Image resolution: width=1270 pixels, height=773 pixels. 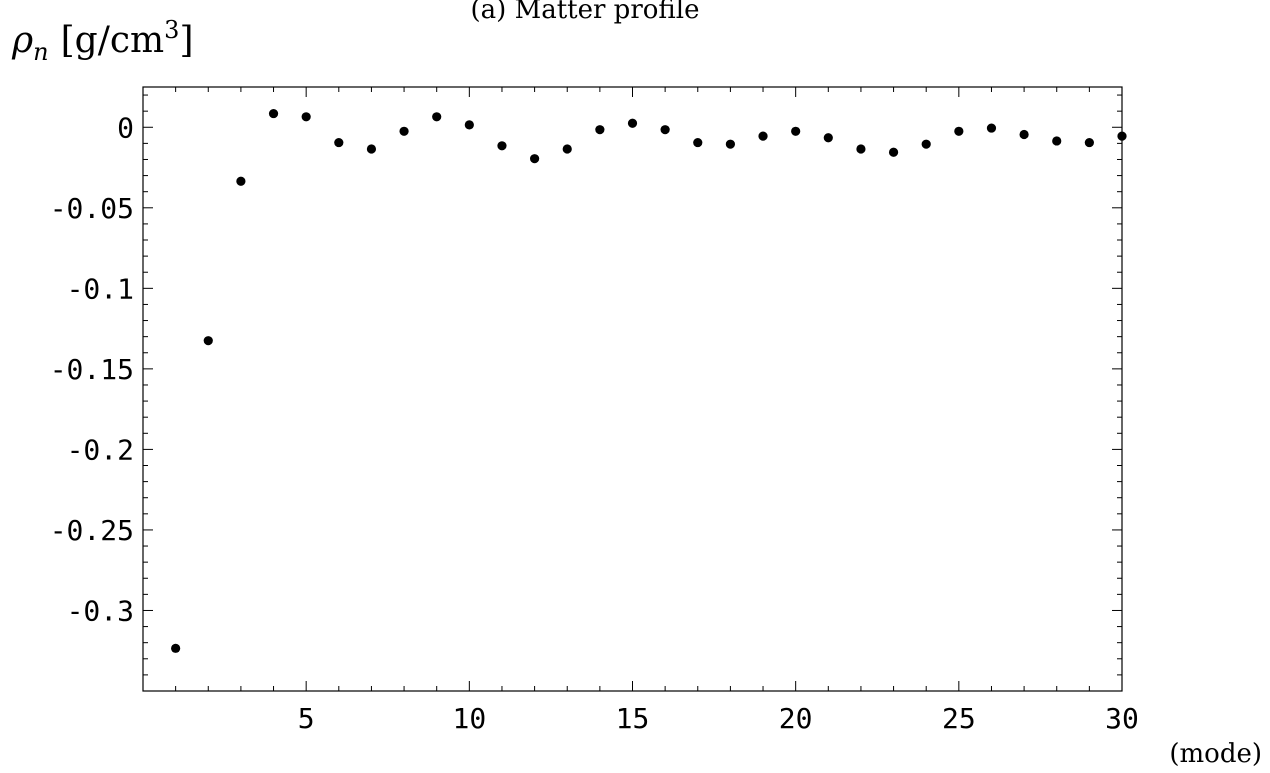 What do you see at coordinates (92, 369) in the screenshot?
I see `y-tick-label: -0.15` at bounding box center [92, 369].